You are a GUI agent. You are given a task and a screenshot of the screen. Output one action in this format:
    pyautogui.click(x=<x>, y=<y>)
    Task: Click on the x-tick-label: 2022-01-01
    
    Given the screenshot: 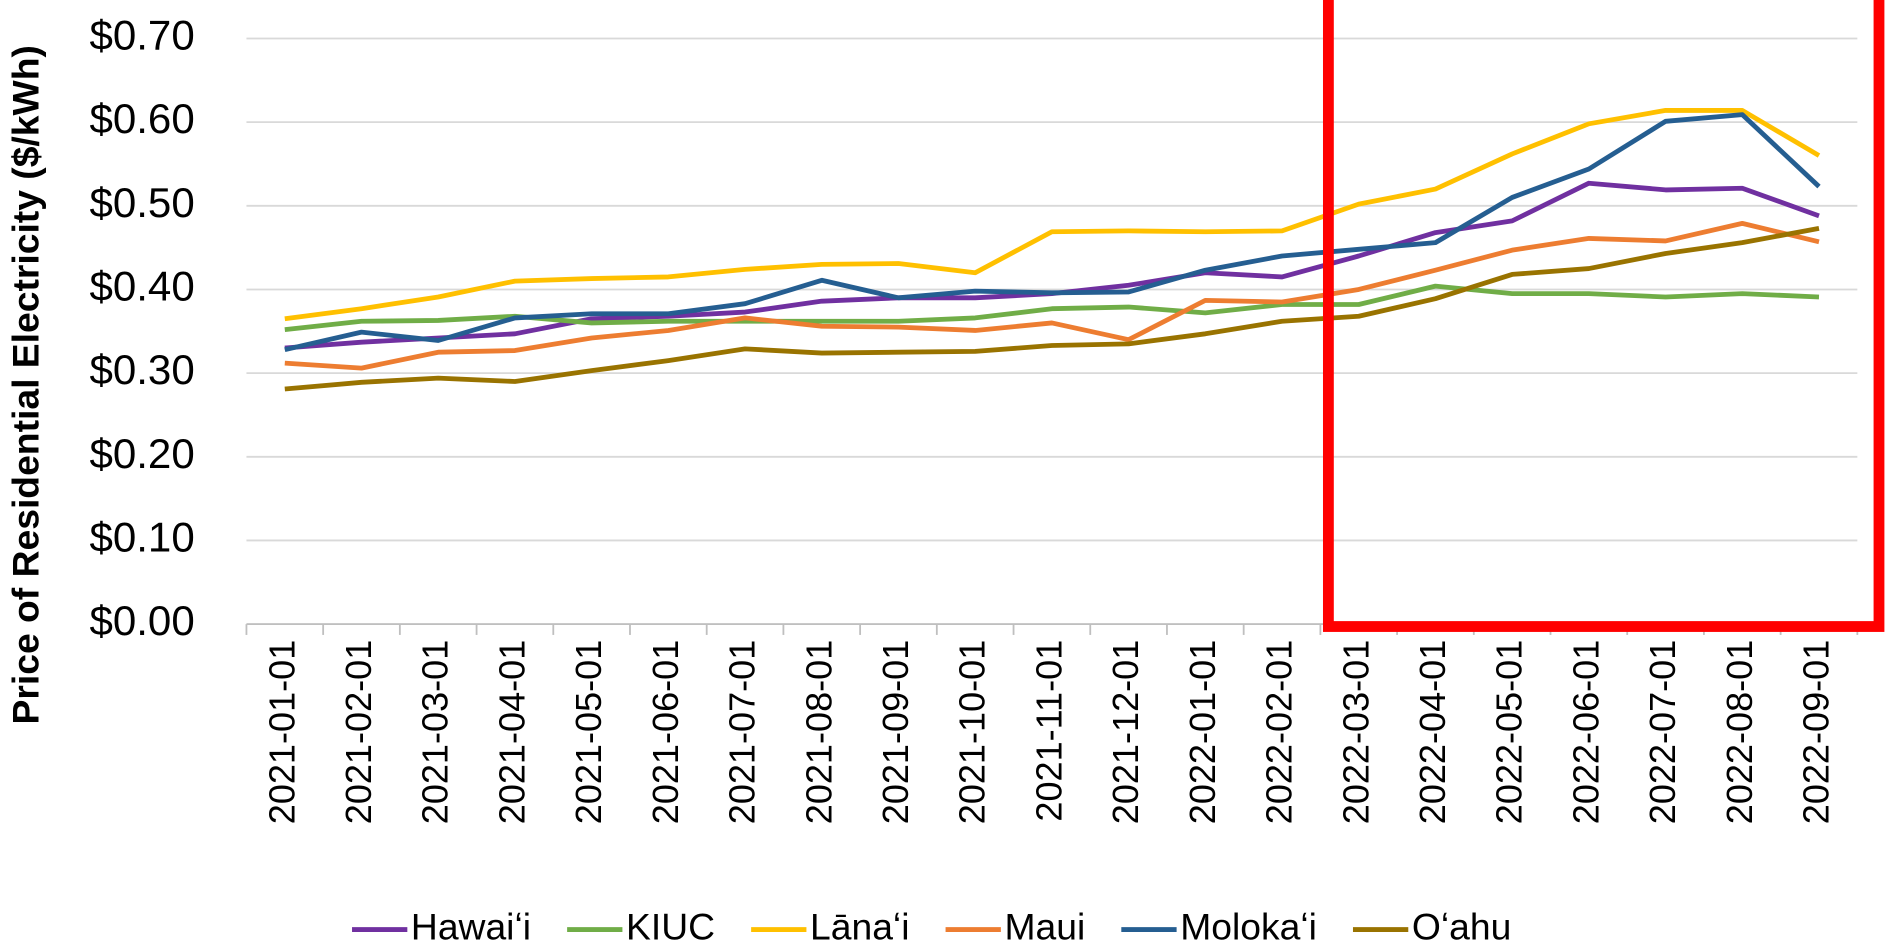 What is the action you would take?
    pyautogui.click(x=1202, y=732)
    